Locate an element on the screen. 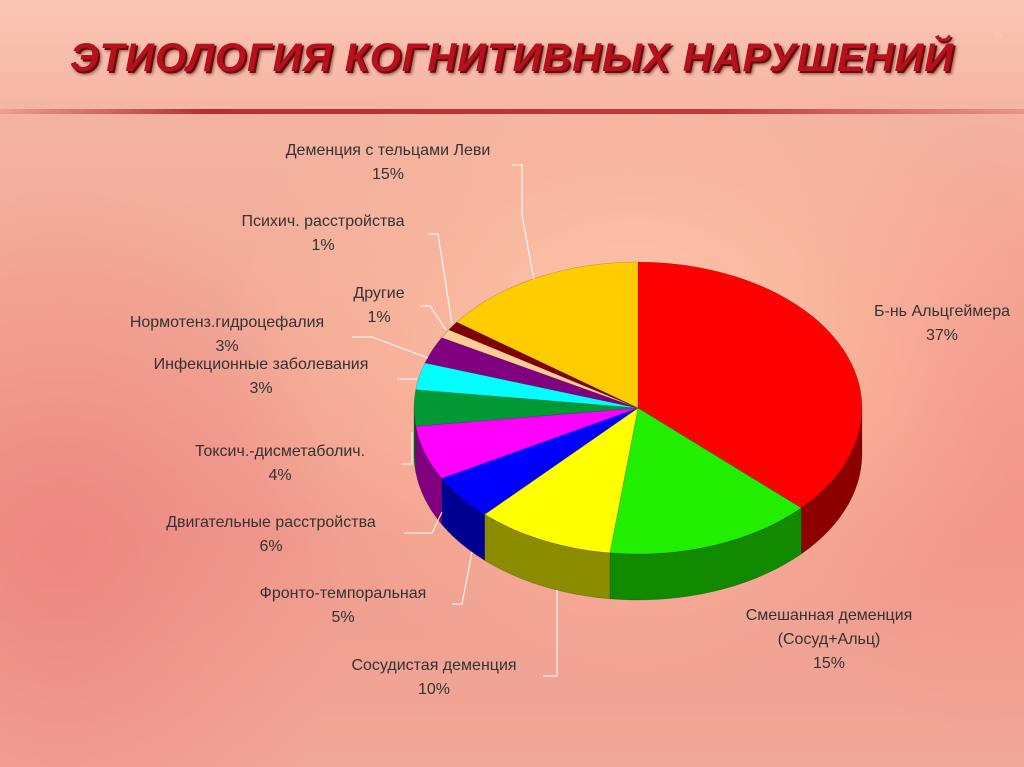 The width and height of the screenshot is (1024, 767). slice-percent: 37% is located at coordinates (942, 335).